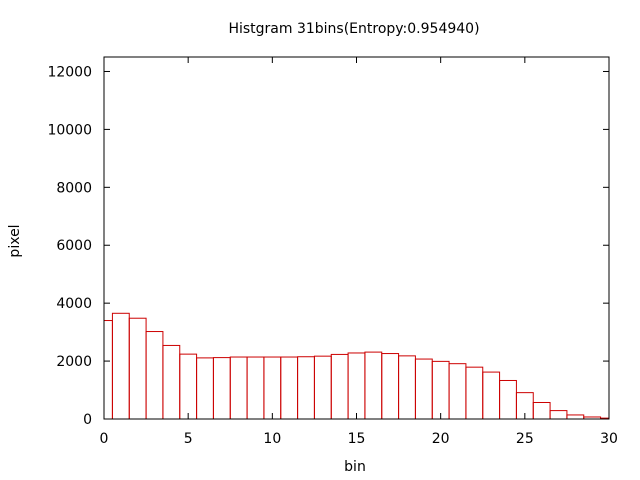 Image resolution: width=640 pixels, height=480 pixels. Describe the element at coordinates (74, 246) in the screenshot. I see `y-tick-label-6000: 6000` at that location.